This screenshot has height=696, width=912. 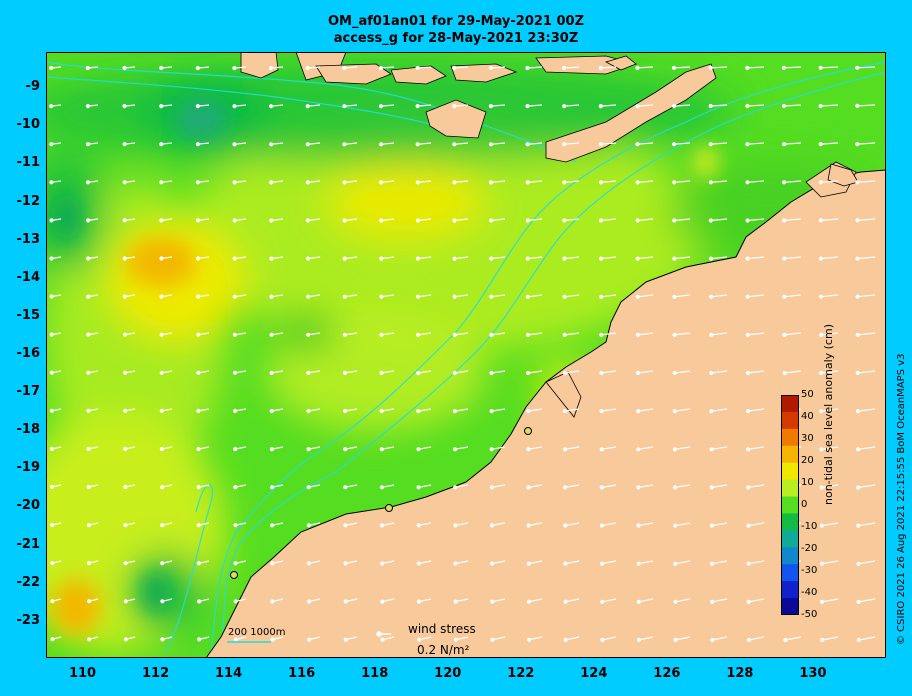 I want to click on colorbar-tick-label: 0, so click(x=804, y=504).